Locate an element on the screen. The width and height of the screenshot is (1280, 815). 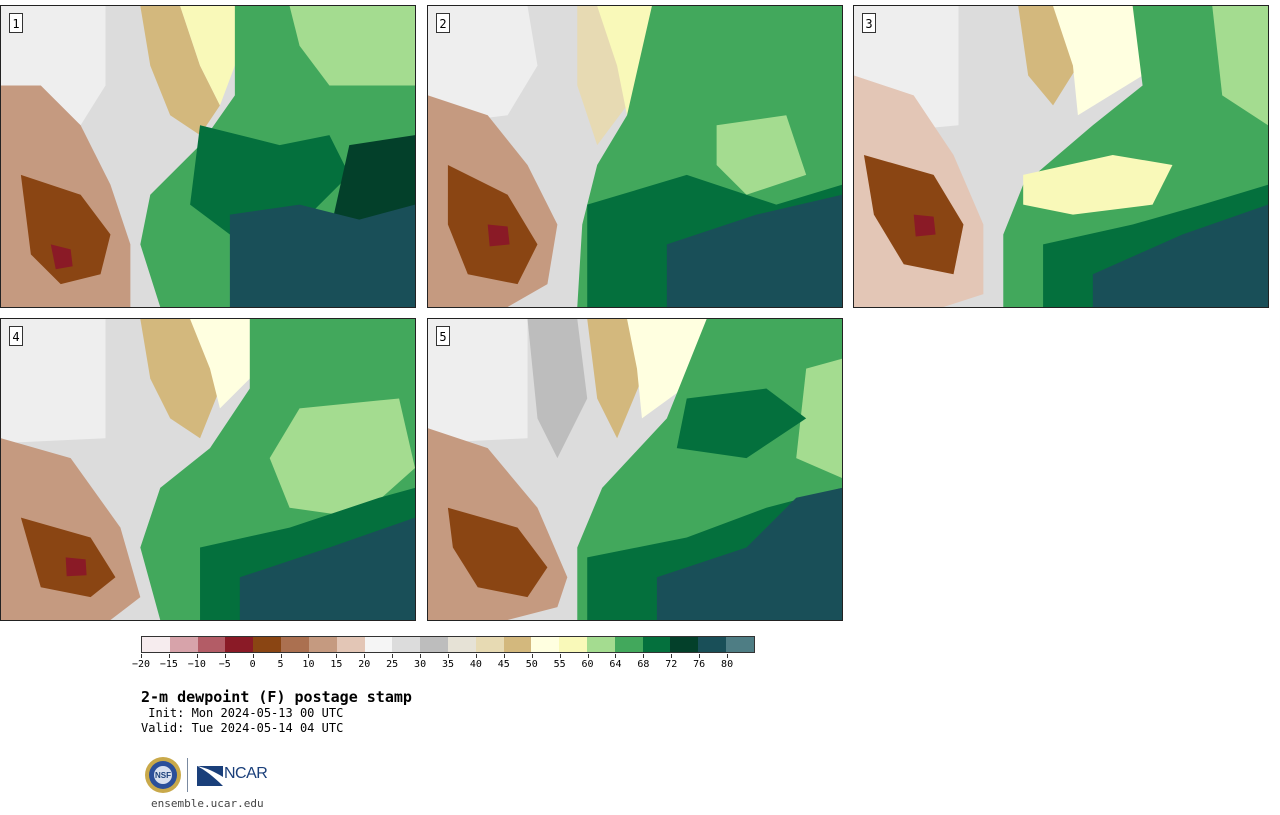
colorbar-tick-label: 45 is located at coordinates (503, 664).